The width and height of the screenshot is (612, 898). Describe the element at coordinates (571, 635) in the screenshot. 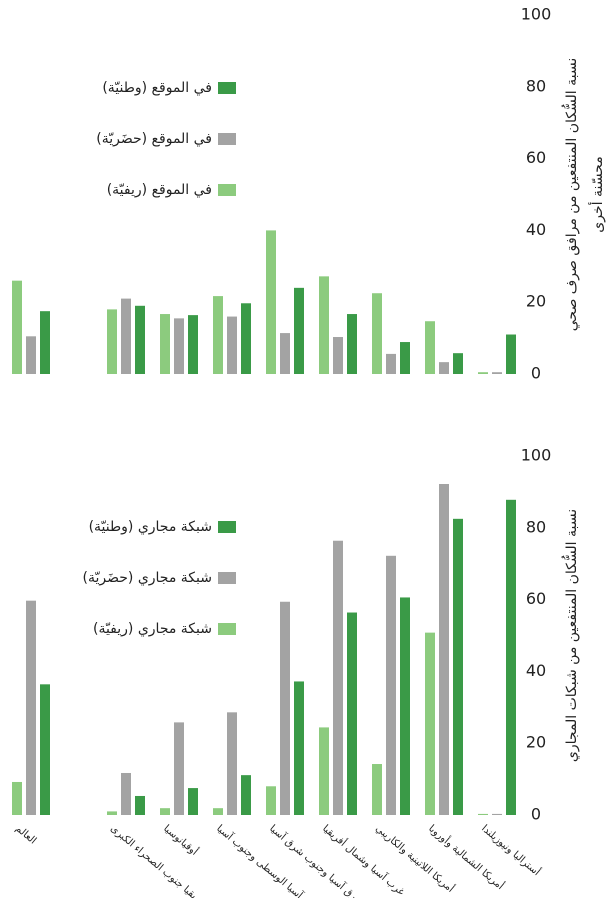

I see `y-axis-title: نسبة السُّكان المنتفعين من شبكات المجاري` at that location.